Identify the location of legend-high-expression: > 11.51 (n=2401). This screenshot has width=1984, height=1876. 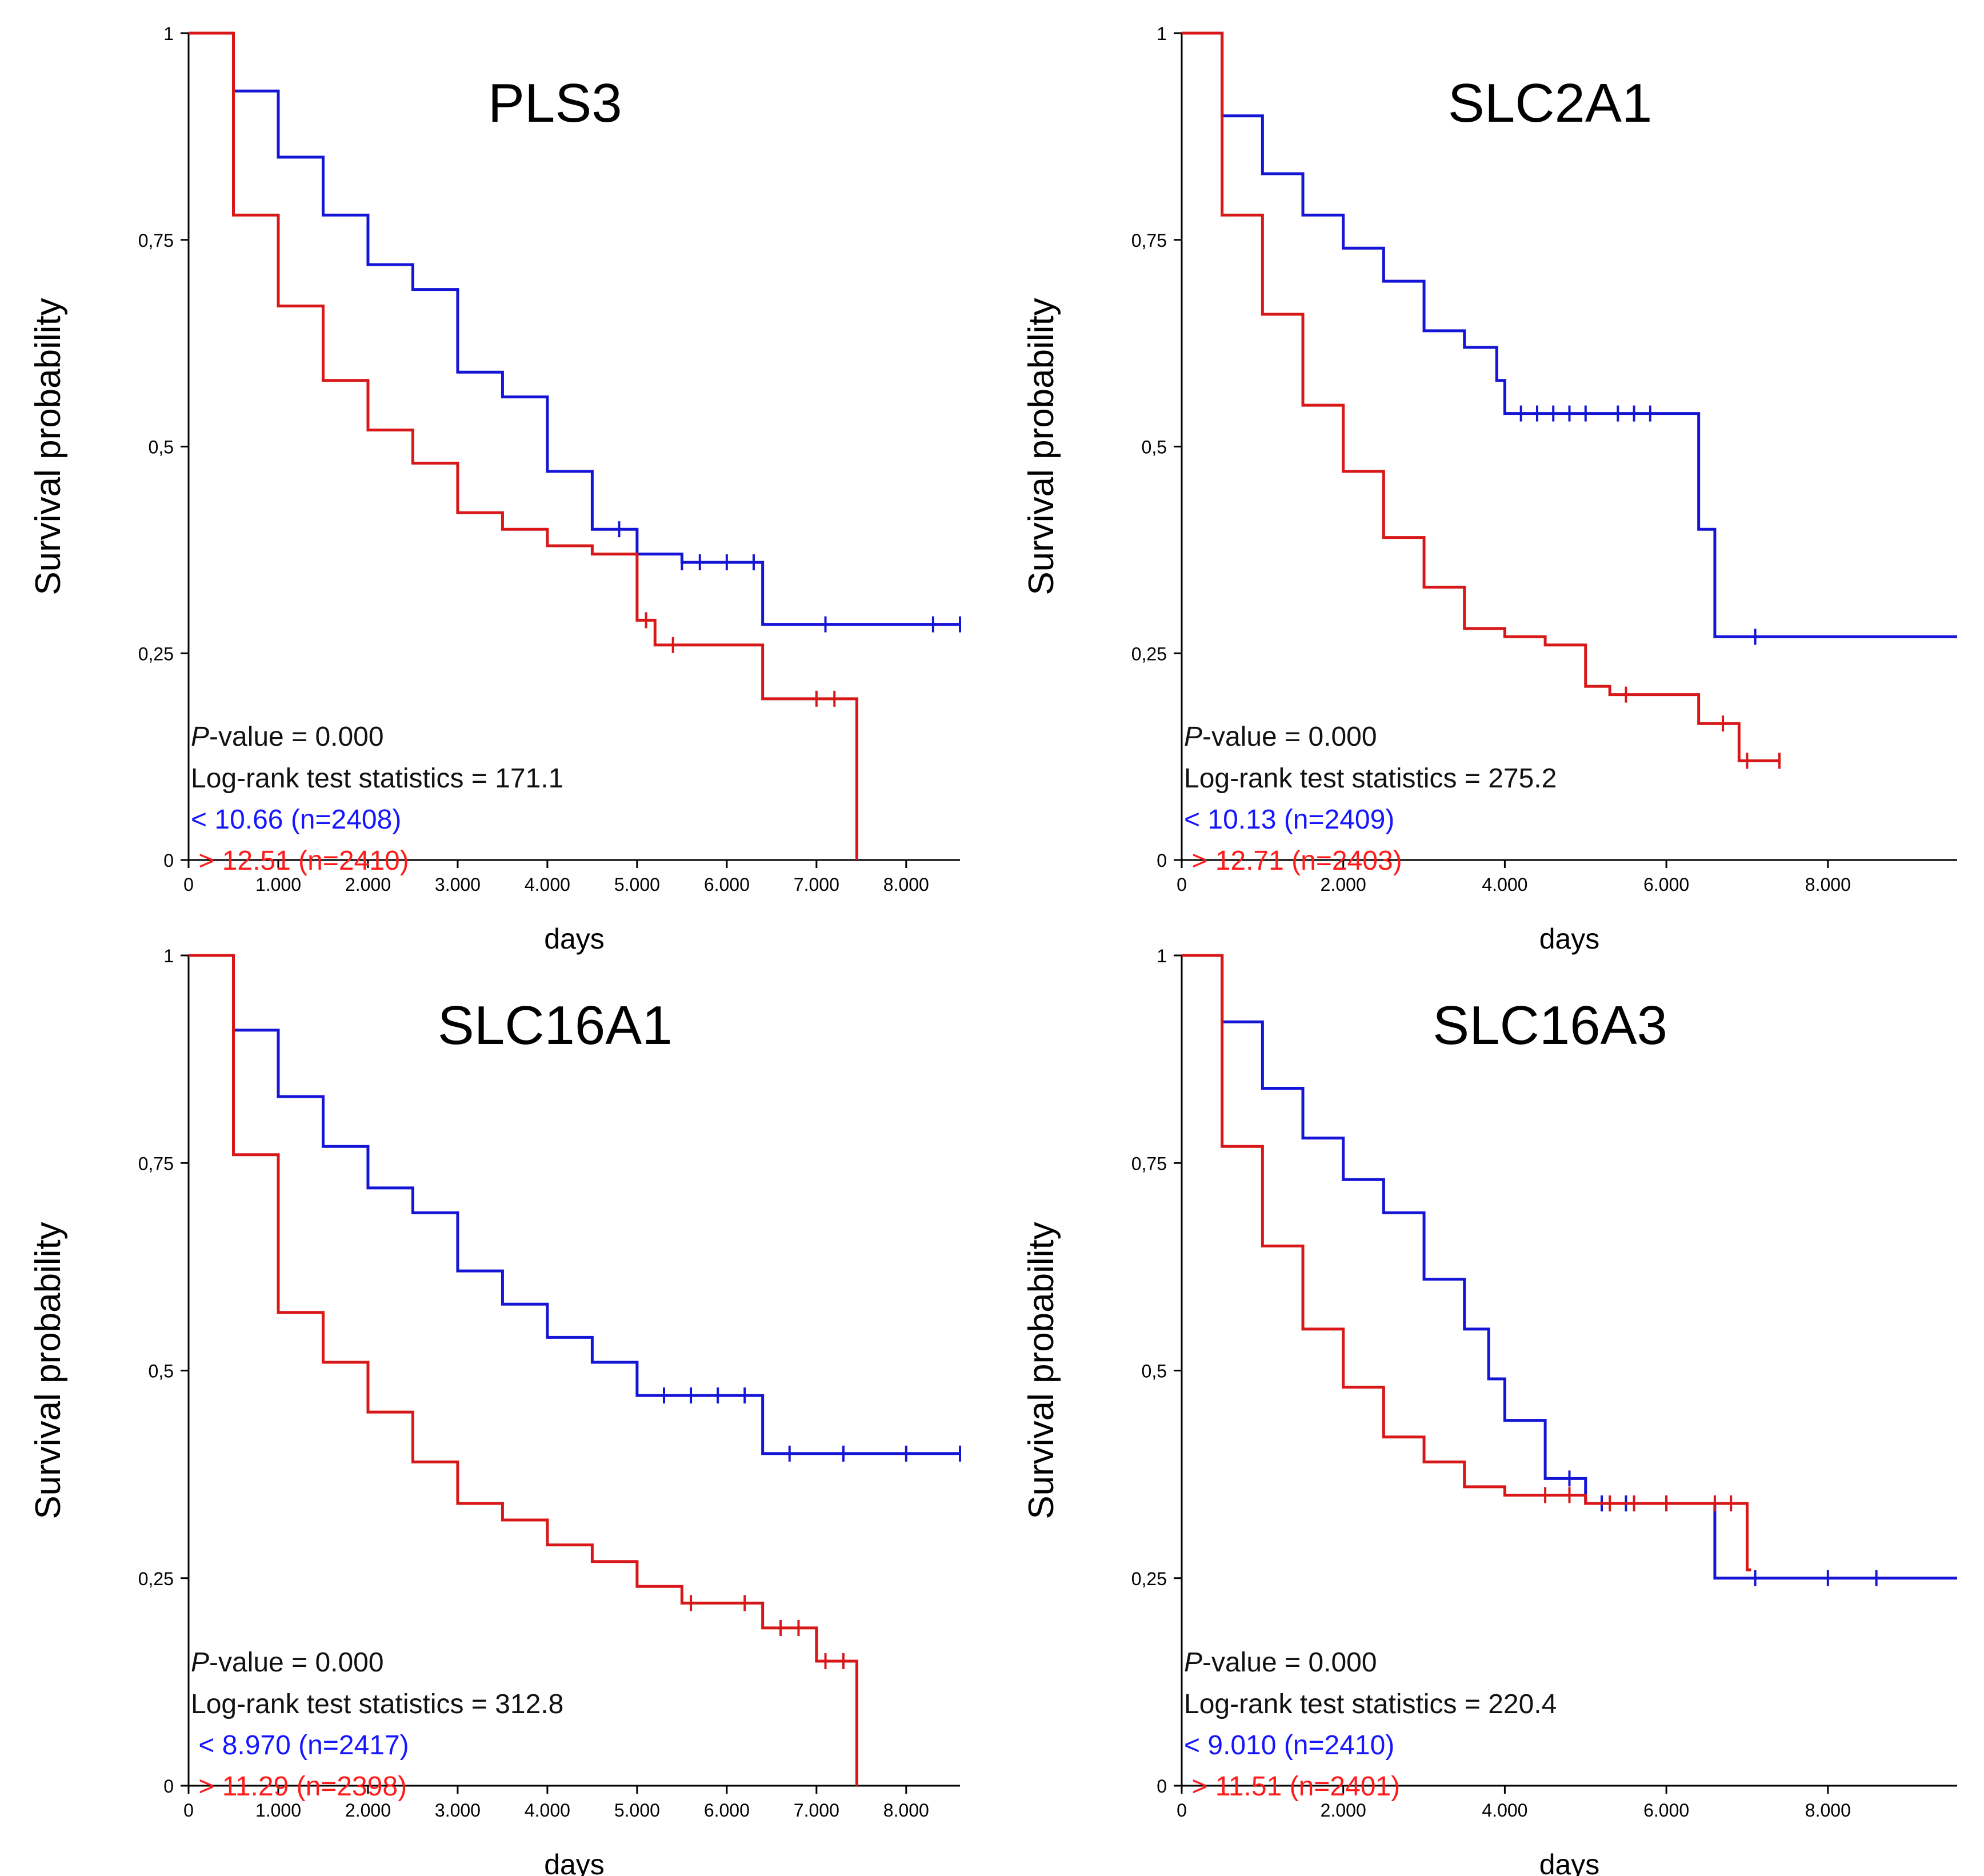
(1292, 1786).